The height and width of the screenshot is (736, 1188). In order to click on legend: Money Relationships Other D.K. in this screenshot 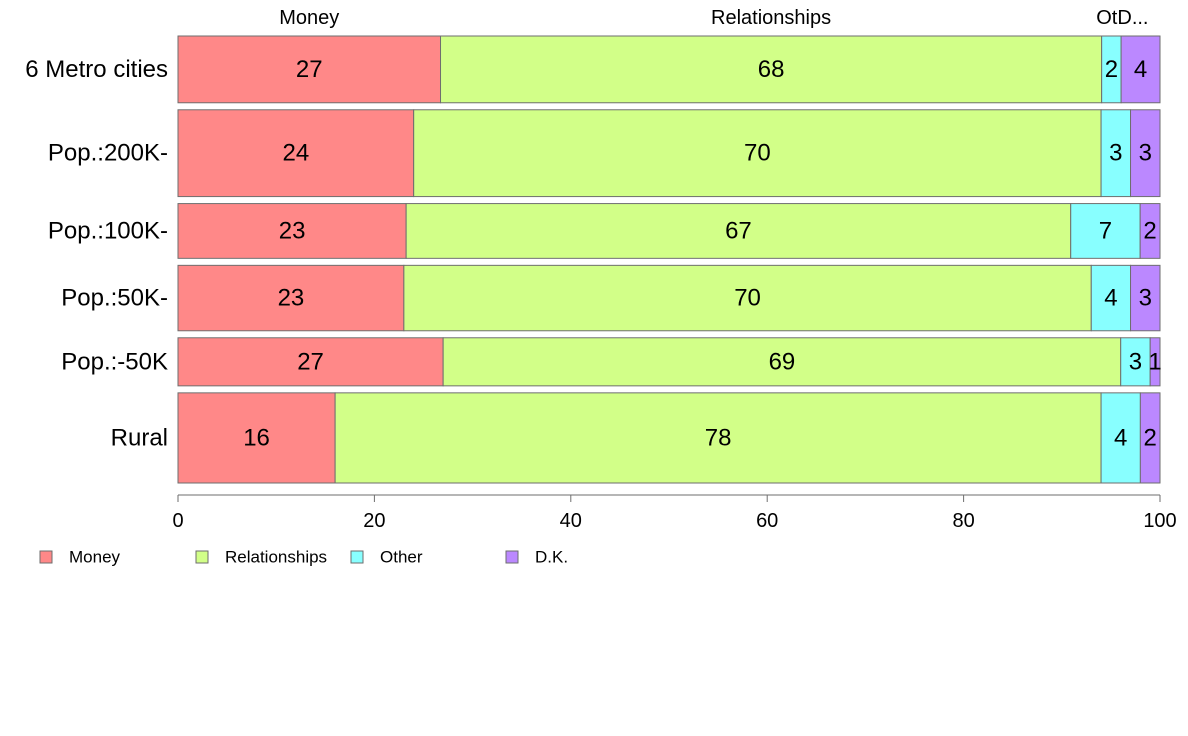, I will do `click(303, 557)`.